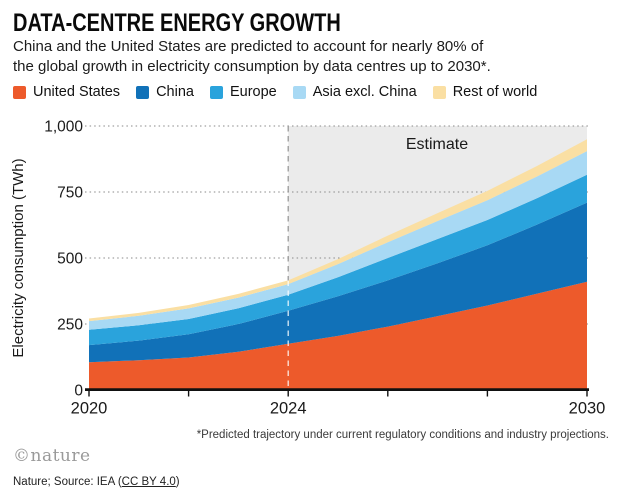 Image resolution: width=620 pixels, height=494 pixels. Describe the element at coordinates (52, 456) in the screenshot. I see `nature-logo: ©nature` at that location.